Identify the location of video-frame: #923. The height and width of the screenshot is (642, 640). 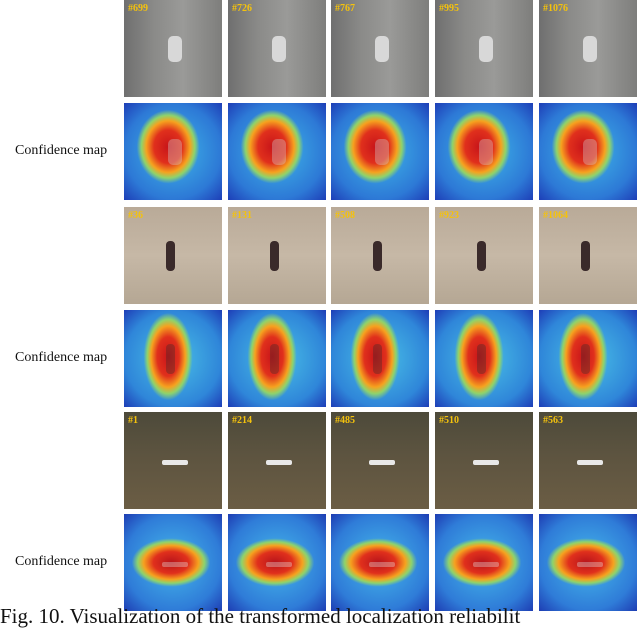
(484, 255).